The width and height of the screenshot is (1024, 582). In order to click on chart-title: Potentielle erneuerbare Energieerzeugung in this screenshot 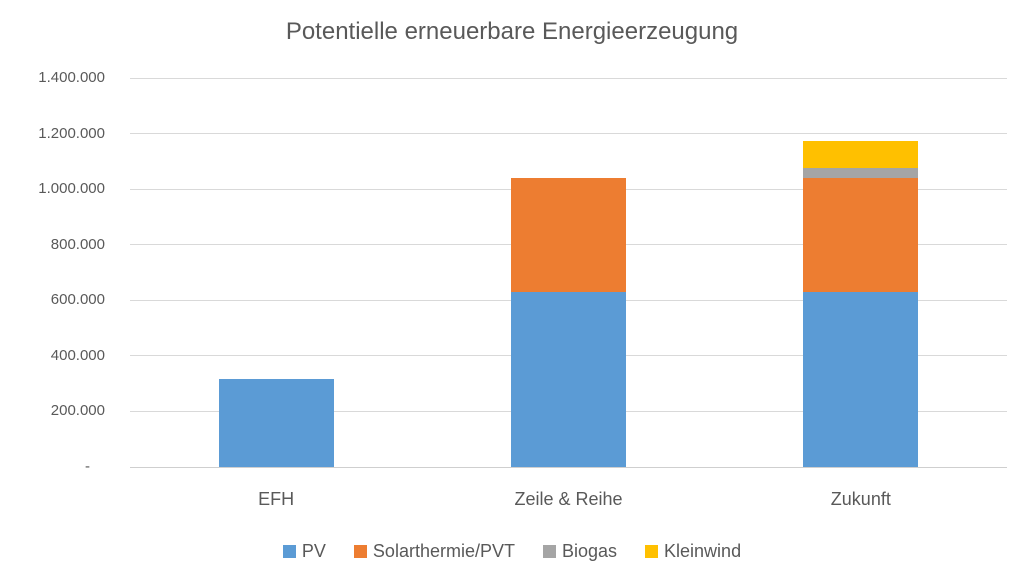, I will do `click(512, 31)`.